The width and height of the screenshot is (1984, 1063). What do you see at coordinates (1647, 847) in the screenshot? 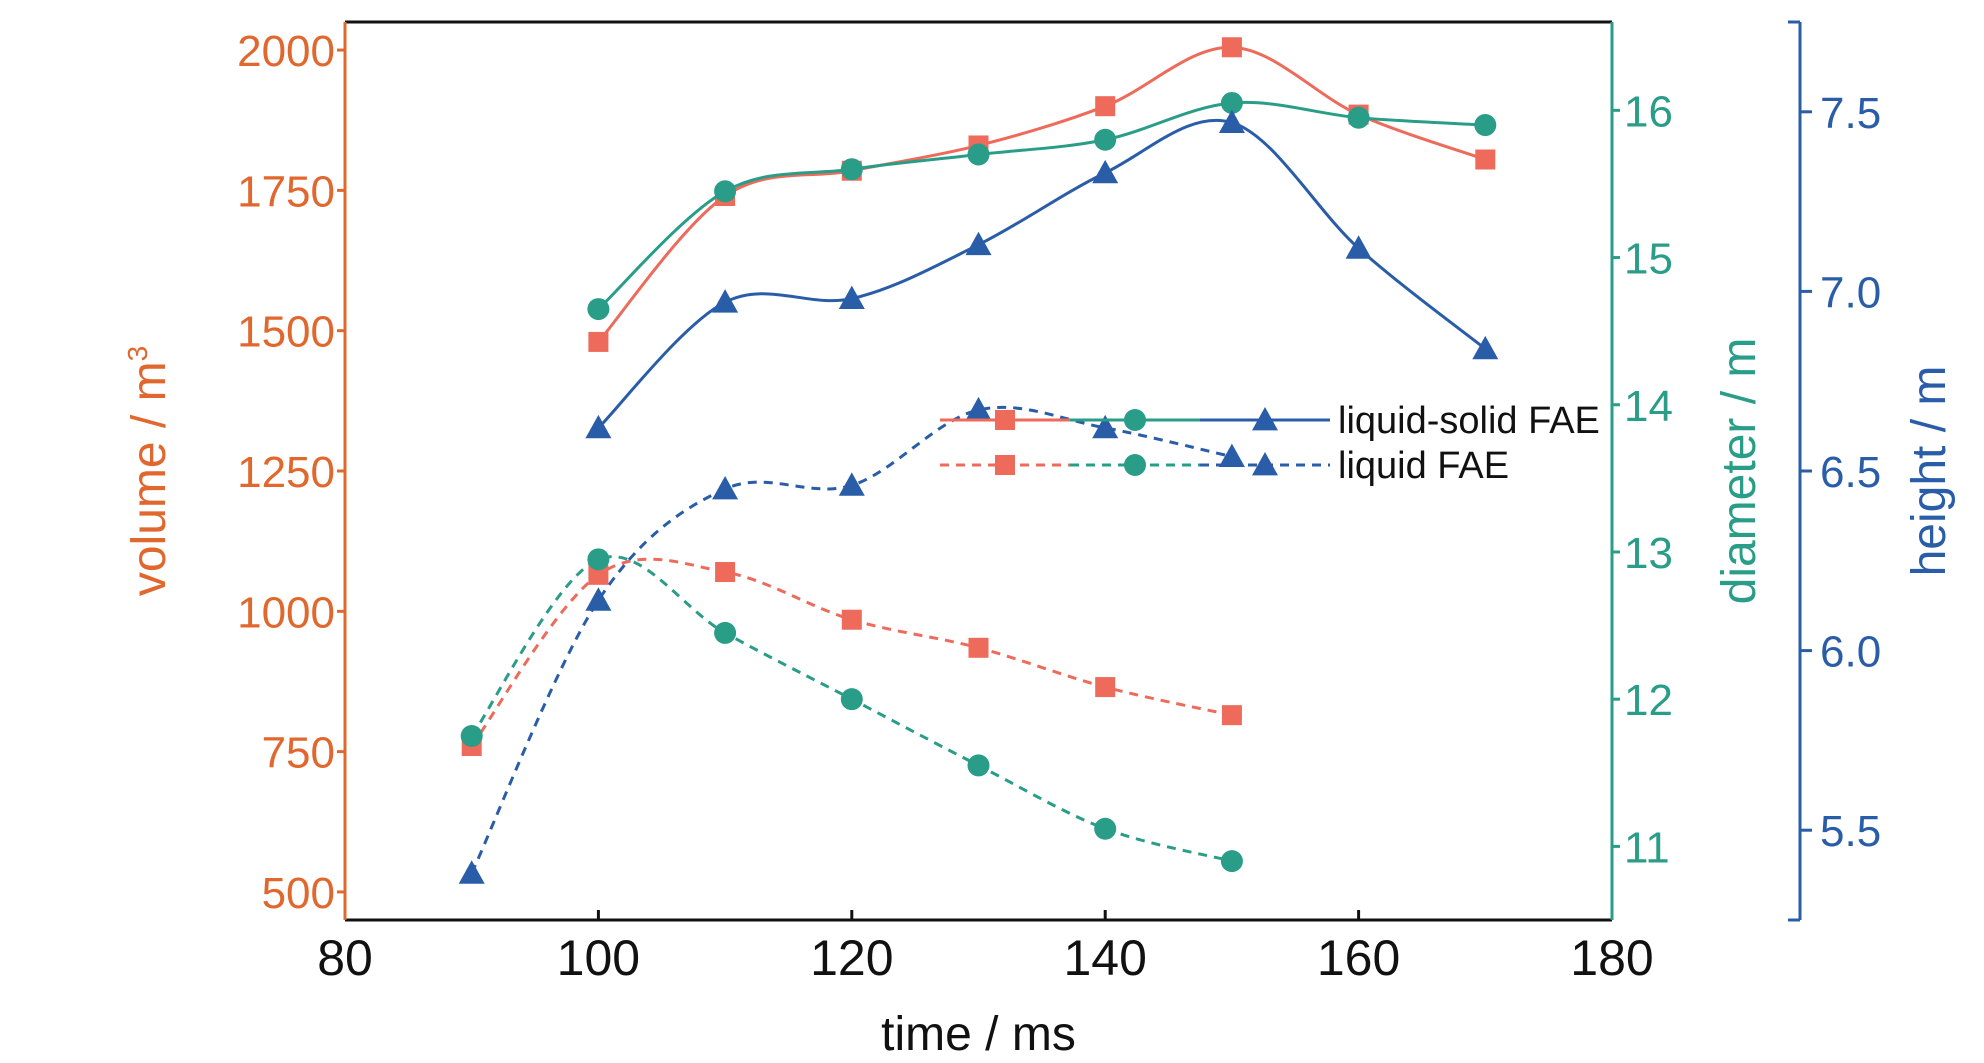
I see `diameter-tick-label: 11` at bounding box center [1647, 847].